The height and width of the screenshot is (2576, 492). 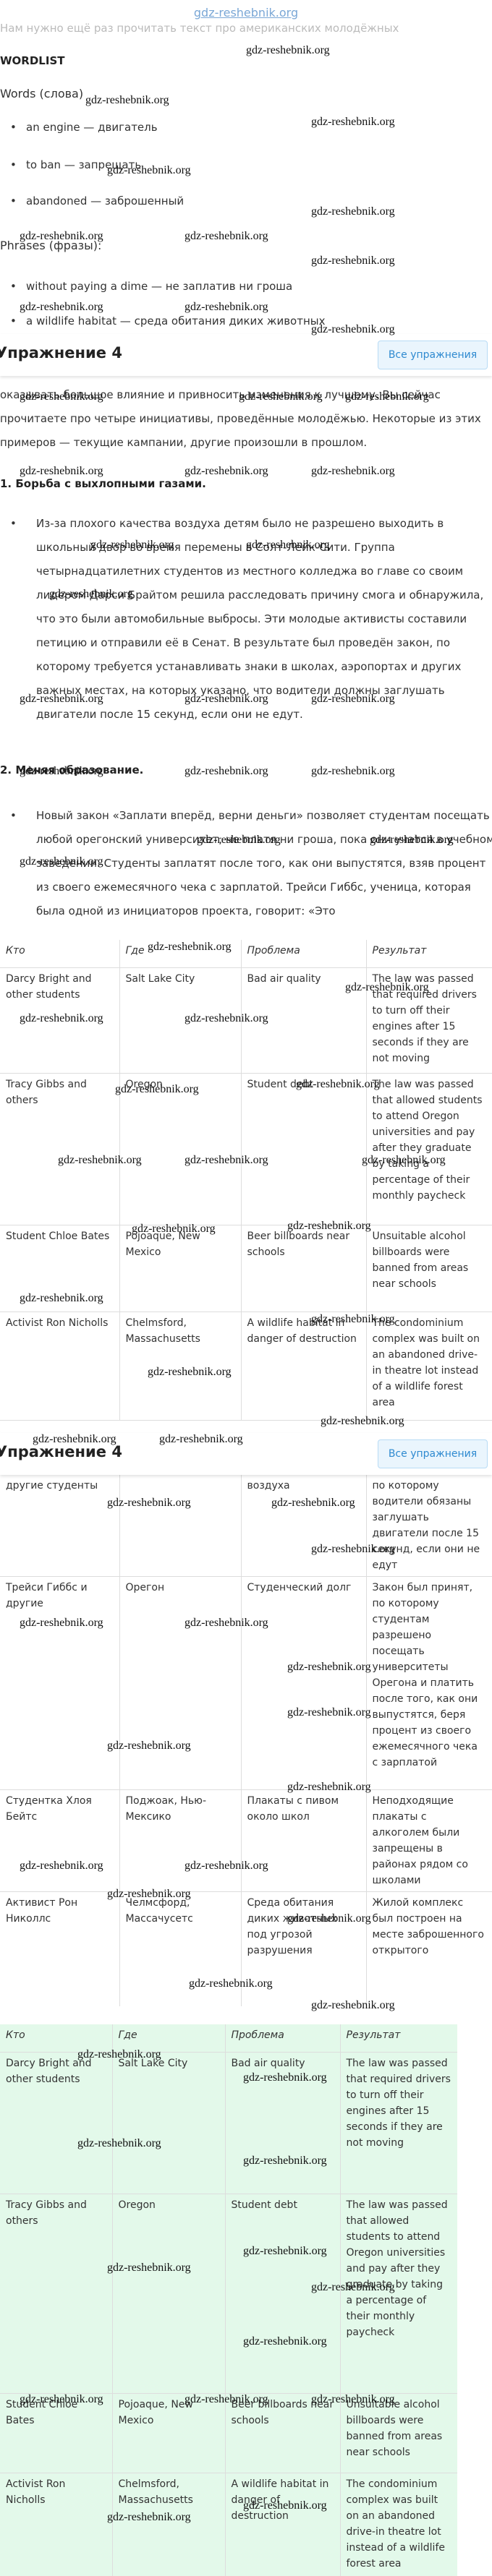 I want to click on table-cell: Student Chloe Bates, so click(x=60, y=1269).